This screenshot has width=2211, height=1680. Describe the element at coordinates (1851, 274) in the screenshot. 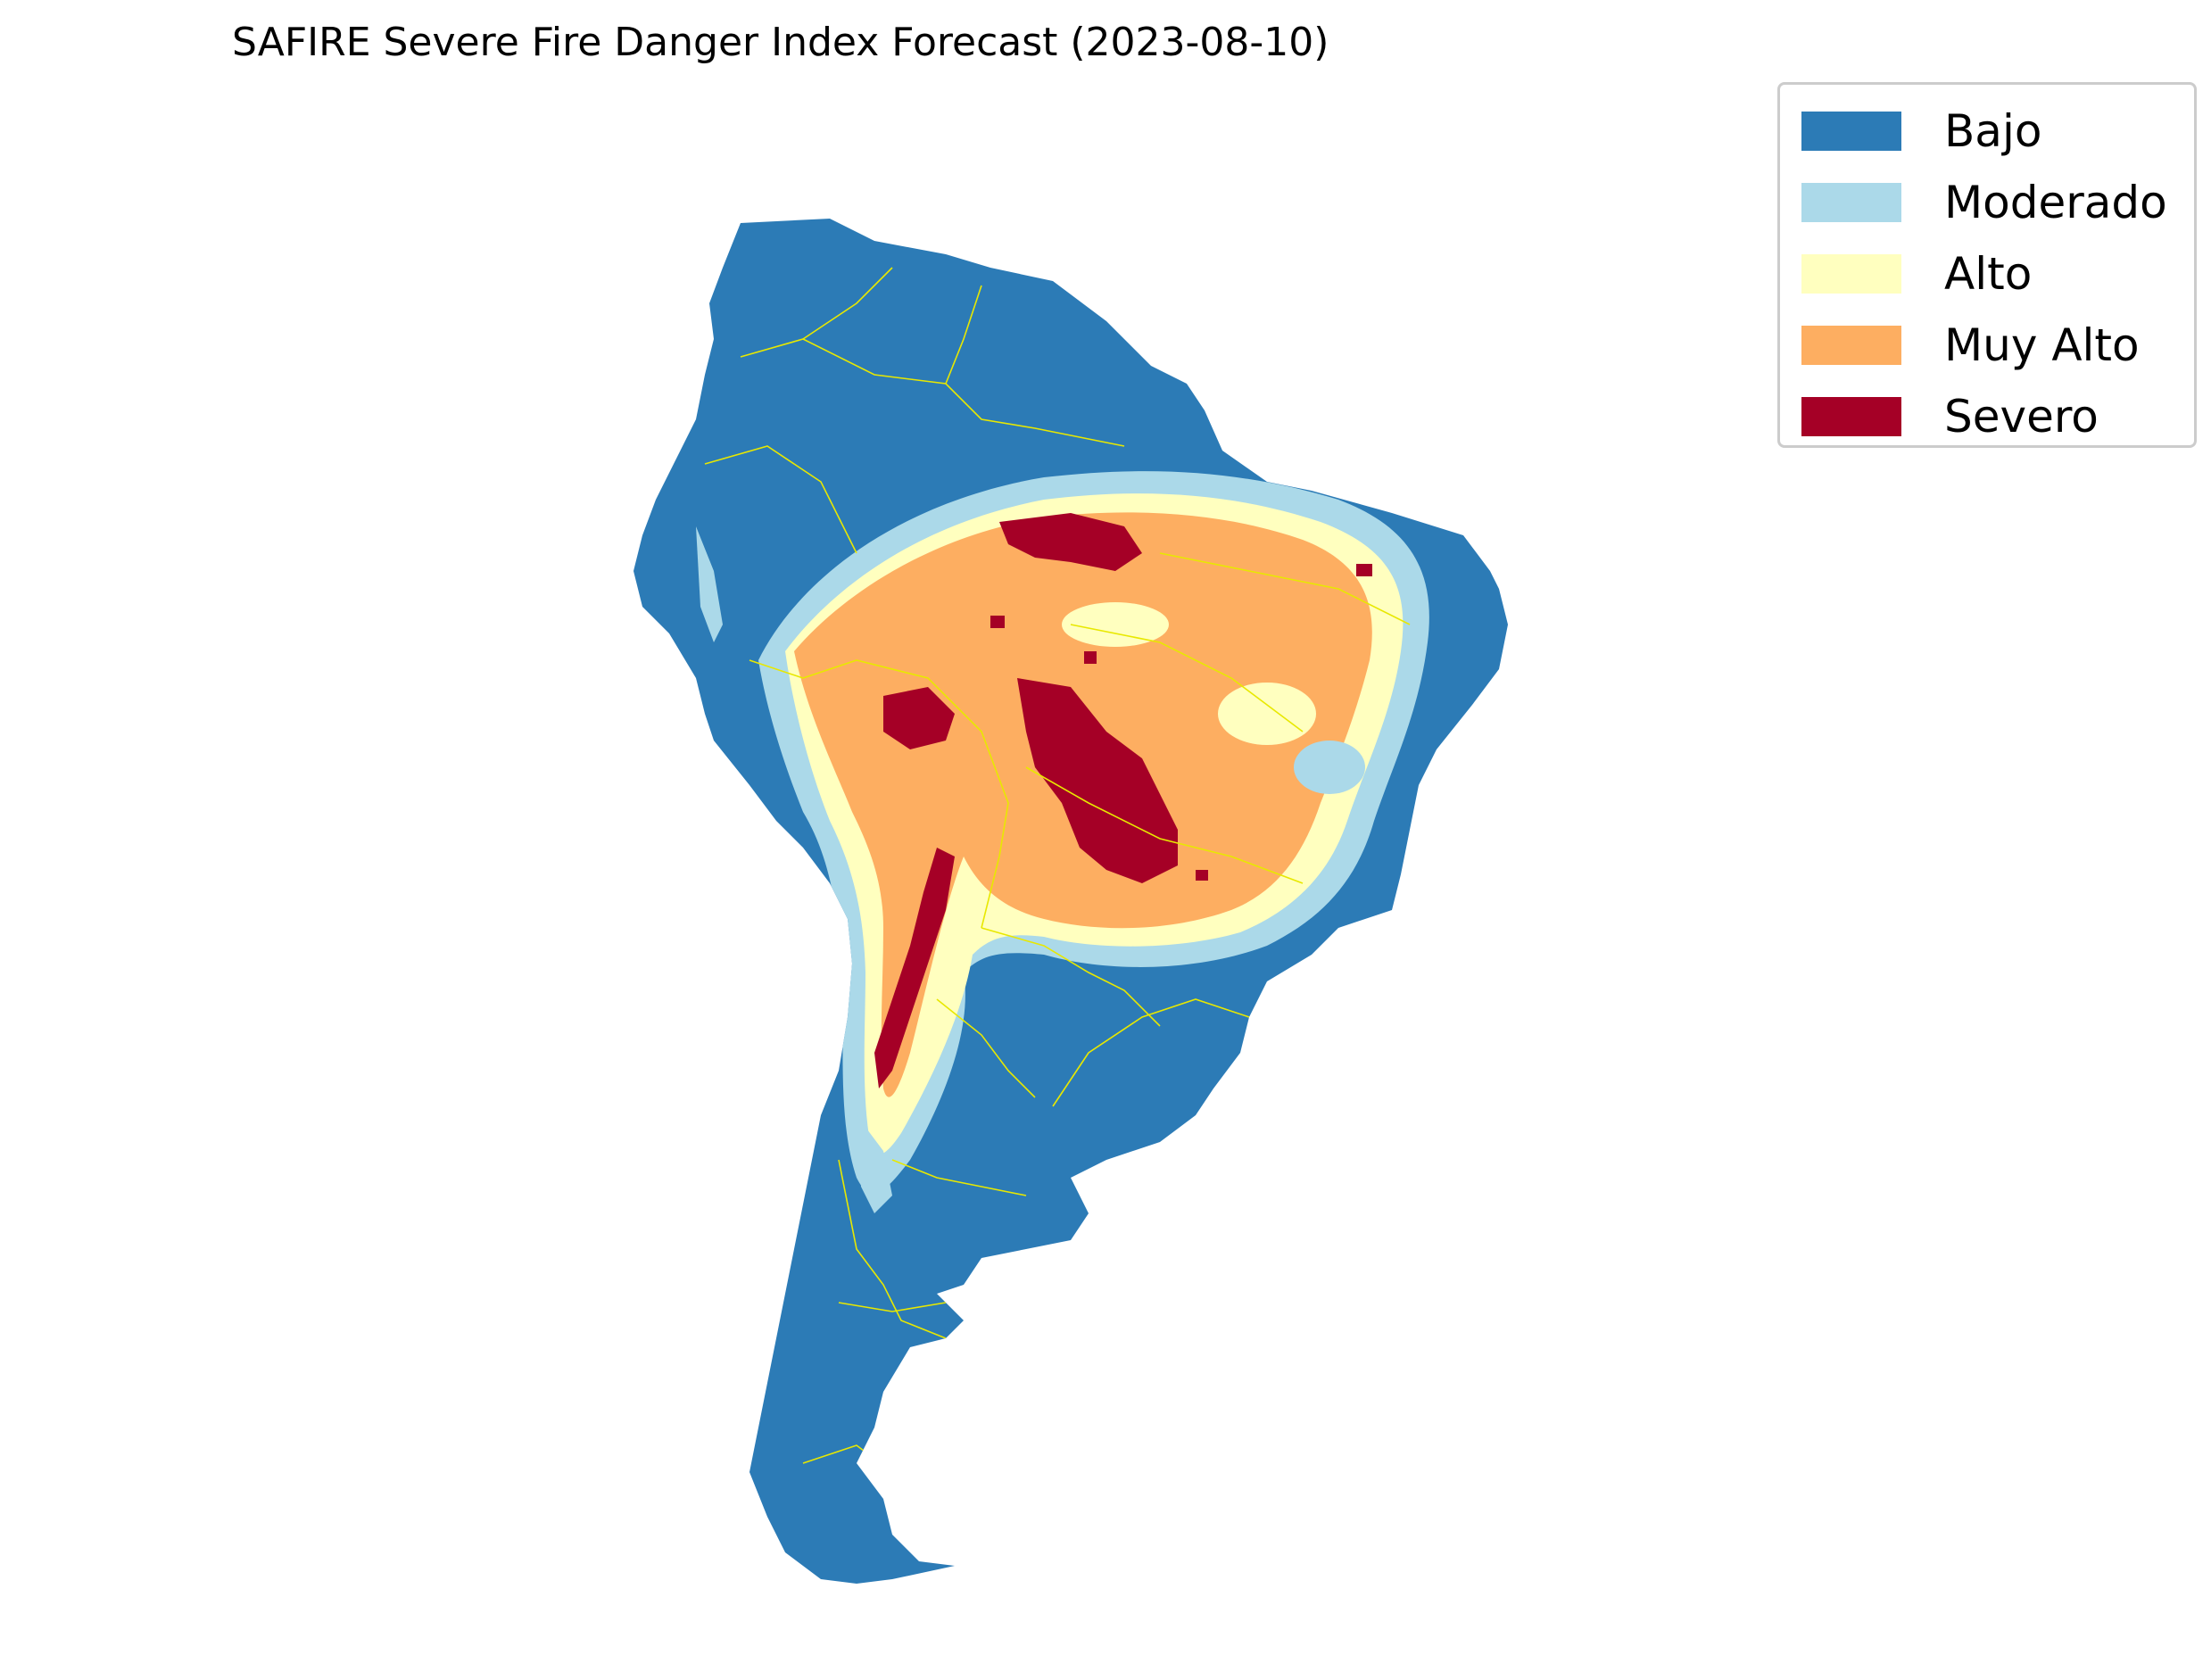

I see `legend-swatch-alto` at that location.